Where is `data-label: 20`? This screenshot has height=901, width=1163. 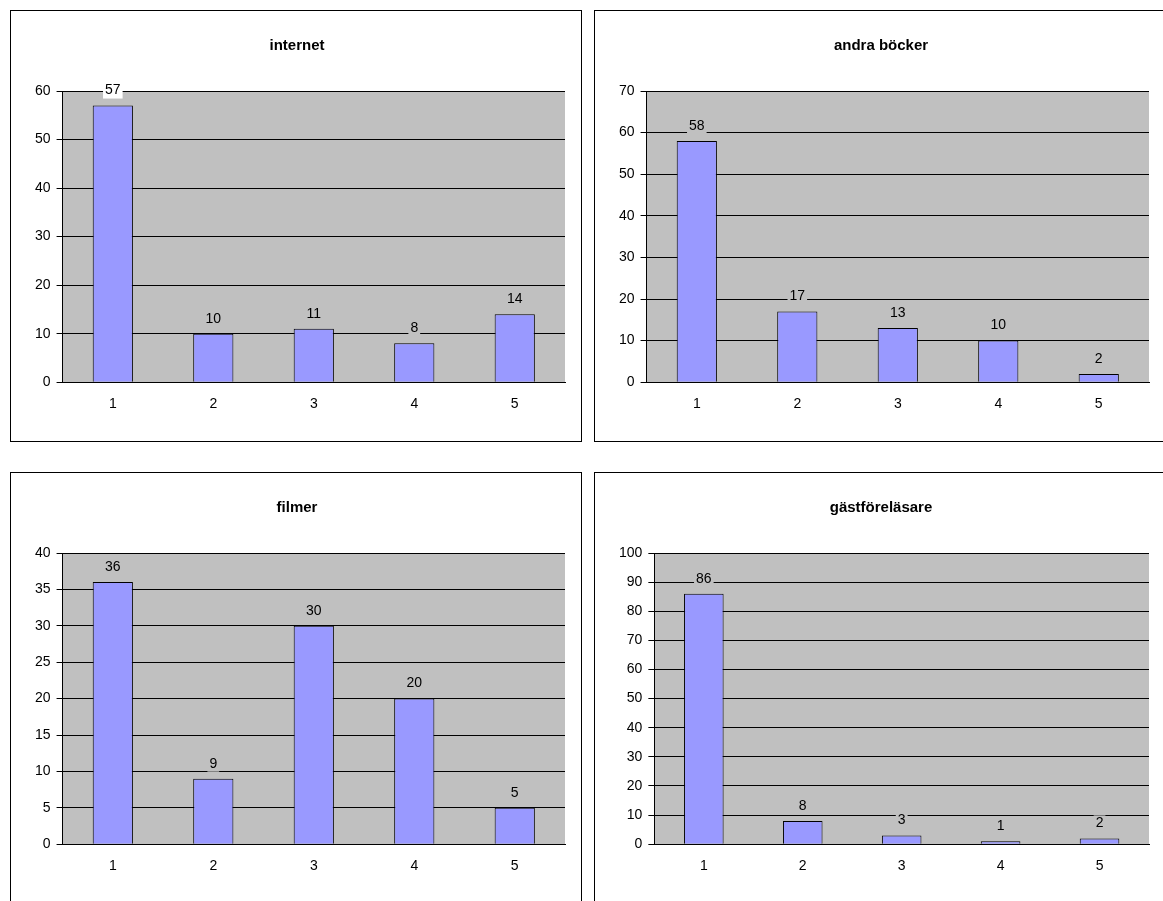
data-label: 20 is located at coordinates (414, 682).